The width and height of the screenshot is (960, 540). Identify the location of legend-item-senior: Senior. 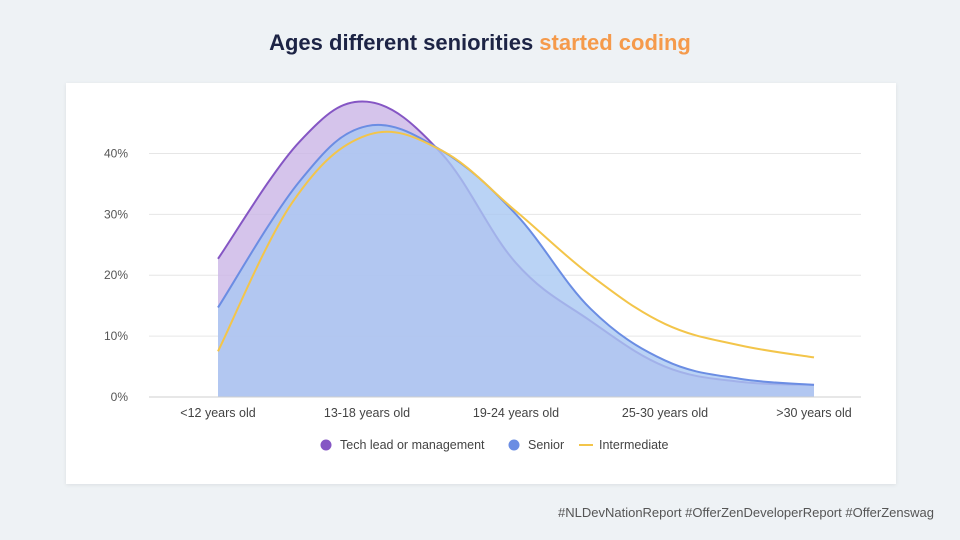
(536, 445).